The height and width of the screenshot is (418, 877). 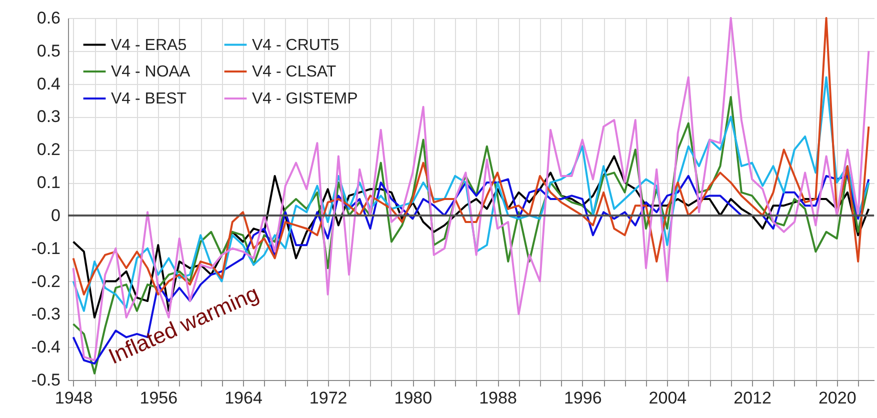 What do you see at coordinates (45, 347) in the screenshot?
I see `y-tick-label: -0.4` at bounding box center [45, 347].